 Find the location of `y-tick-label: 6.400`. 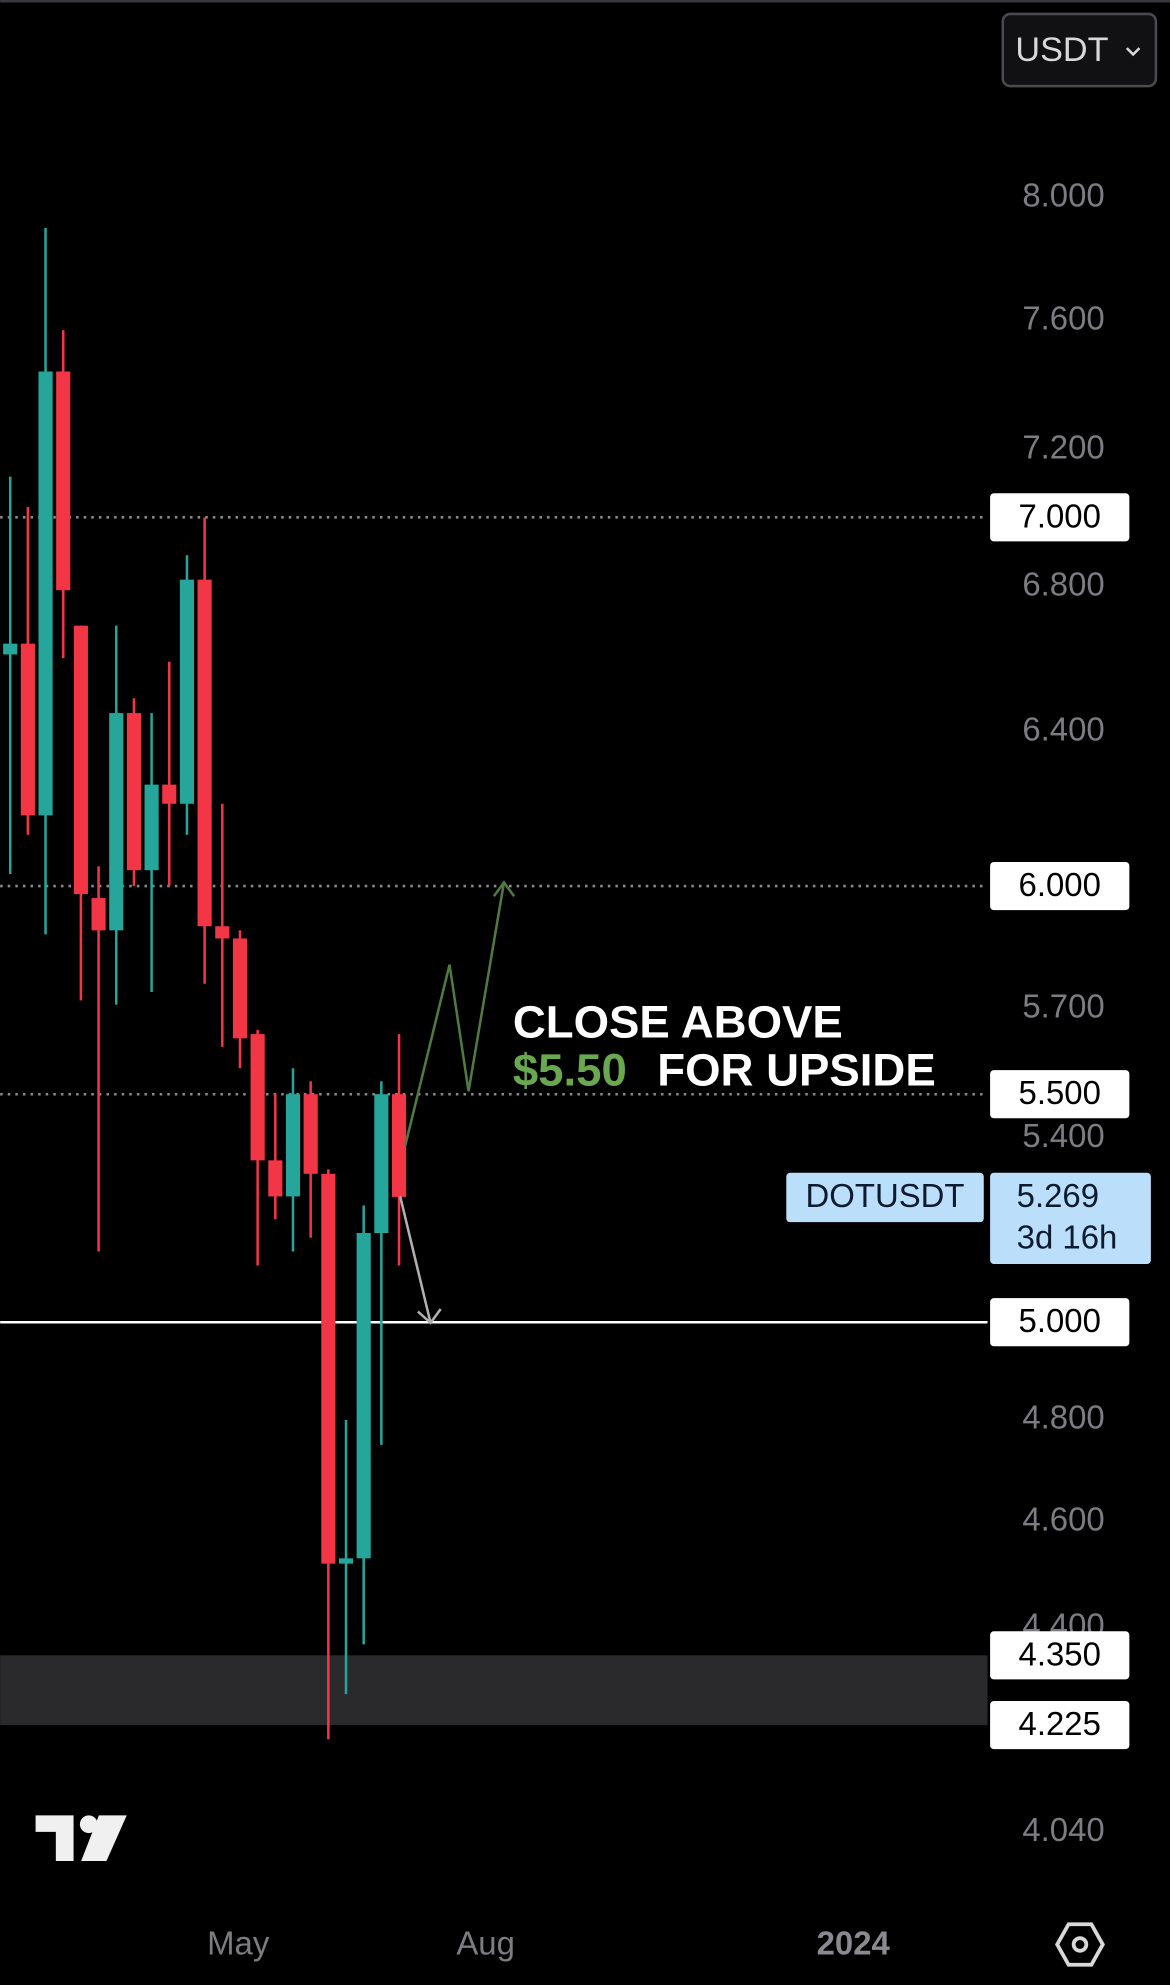

y-tick-label: 6.400 is located at coordinates (1063, 728).